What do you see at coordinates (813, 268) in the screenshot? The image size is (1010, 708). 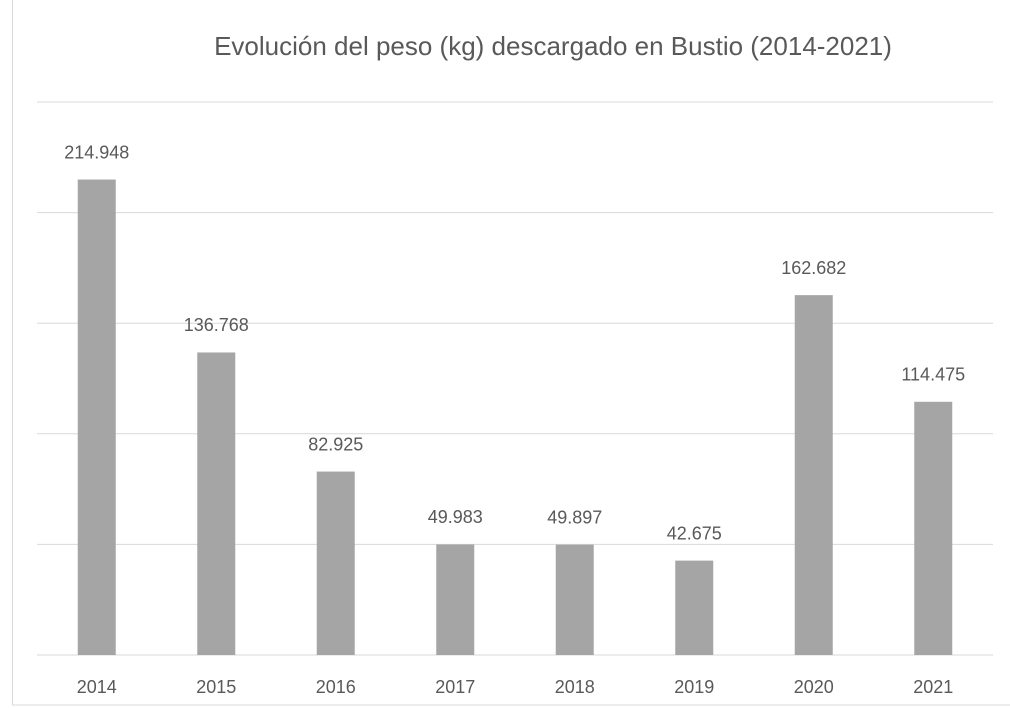 I see `data-label: 162.682` at bounding box center [813, 268].